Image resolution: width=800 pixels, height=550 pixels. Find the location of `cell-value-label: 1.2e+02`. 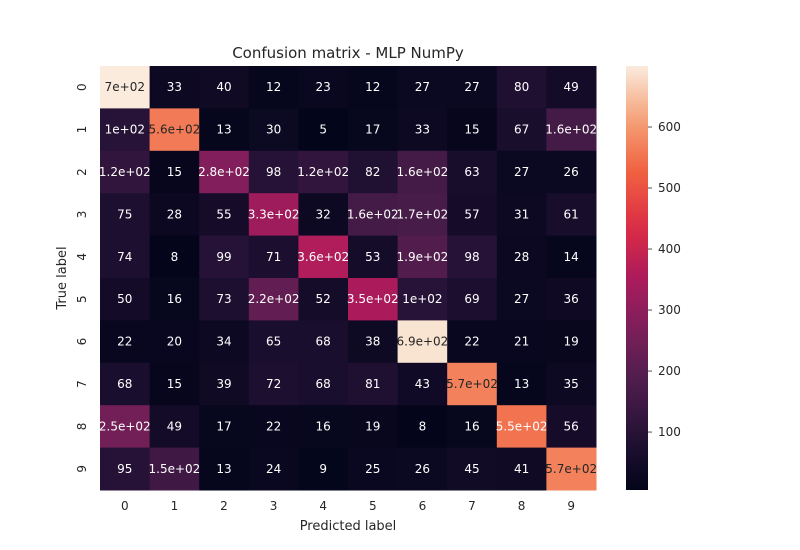

cell-value-label: 1.2e+02 is located at coordinates (125, 172).